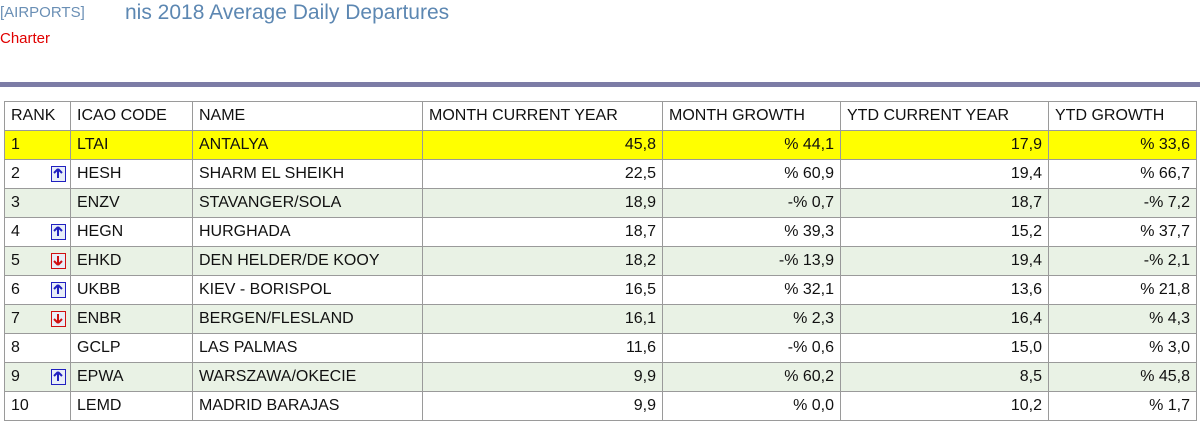  I want to click on rank-cell: 5, so click(37, 261).